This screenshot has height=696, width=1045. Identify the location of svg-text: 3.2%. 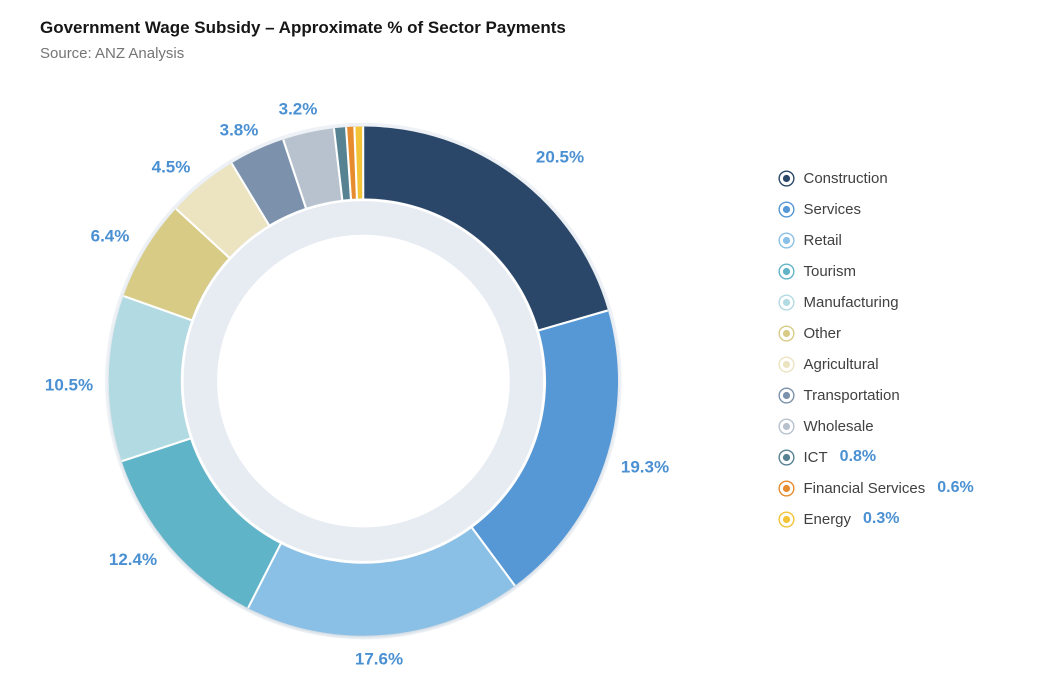
(298, 109).